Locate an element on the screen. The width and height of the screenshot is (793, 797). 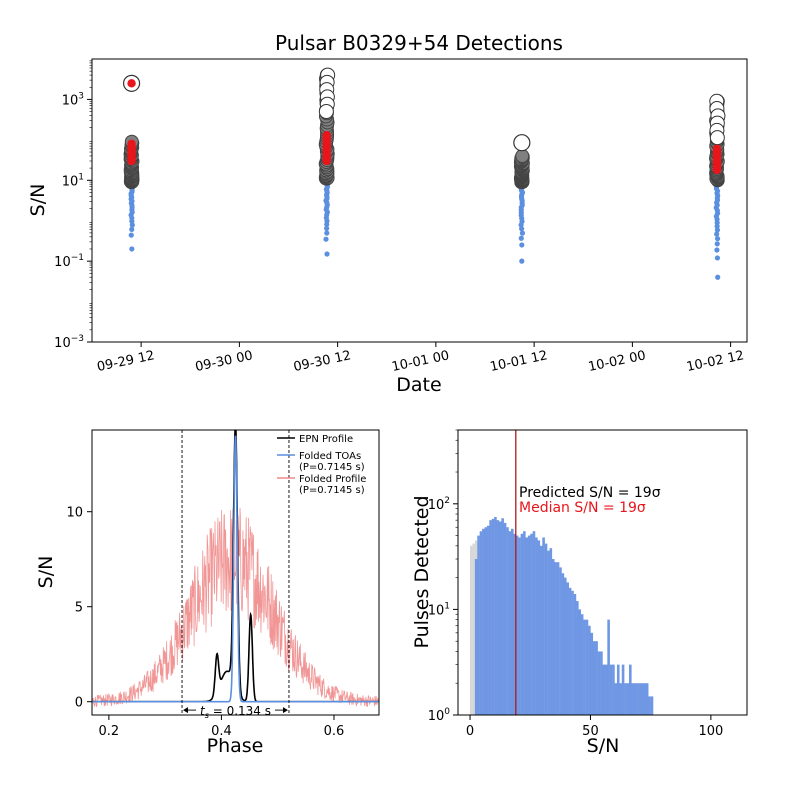
predicted-sn-label: Predicted S/N = 19σ is located at coordinates (590, 493).